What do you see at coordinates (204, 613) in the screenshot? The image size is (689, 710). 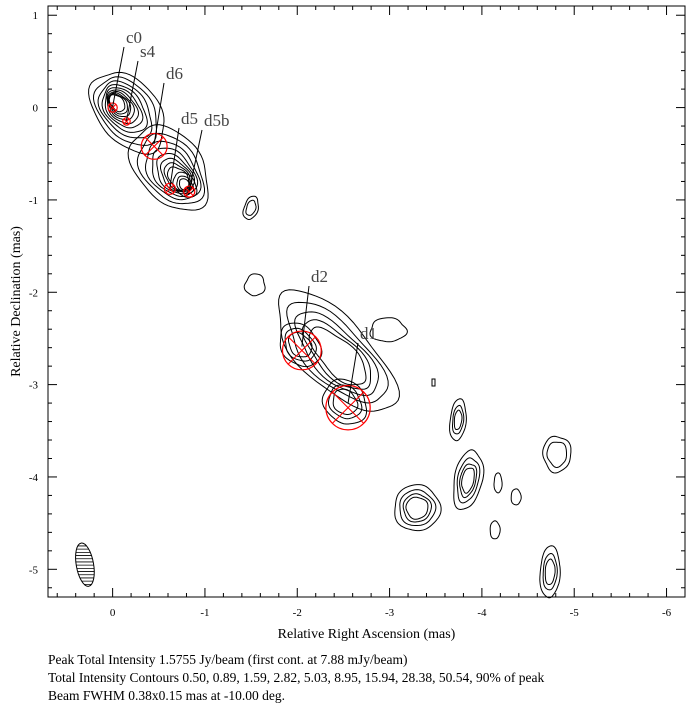 I see `x-tick-label: -1` at bounding box center [204, 613].